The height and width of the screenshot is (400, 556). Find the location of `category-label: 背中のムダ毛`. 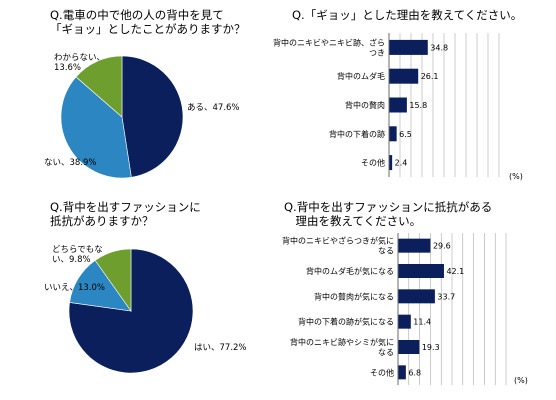

category-label: 背中のムダ毛 is located at coordinates (361, 76).